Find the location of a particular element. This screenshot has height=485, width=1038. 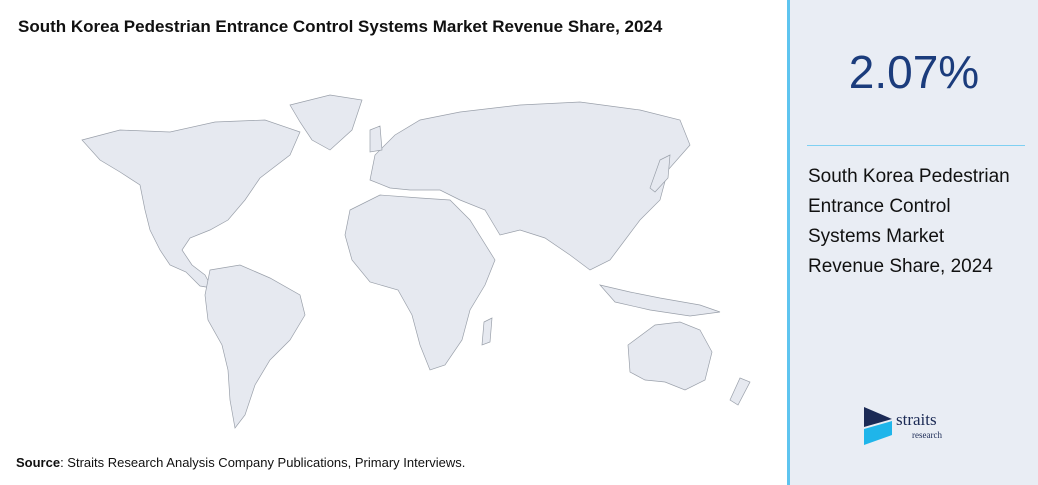

logo-mark-bottom is located at coordinates (878, 433).